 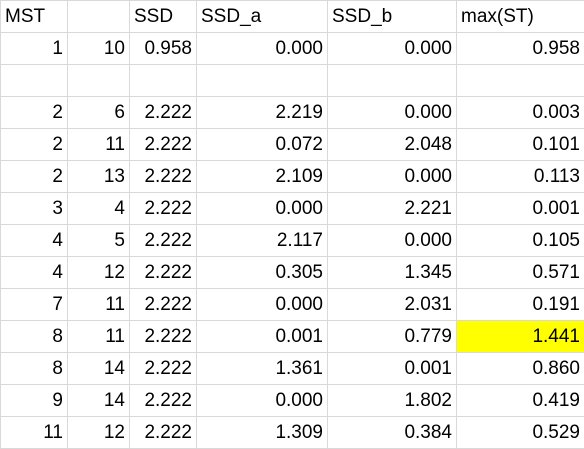 What do you see at coordinates (99, 17) in the screenshot?
I see `header-cell-blank` at bounding box center [99, 17].